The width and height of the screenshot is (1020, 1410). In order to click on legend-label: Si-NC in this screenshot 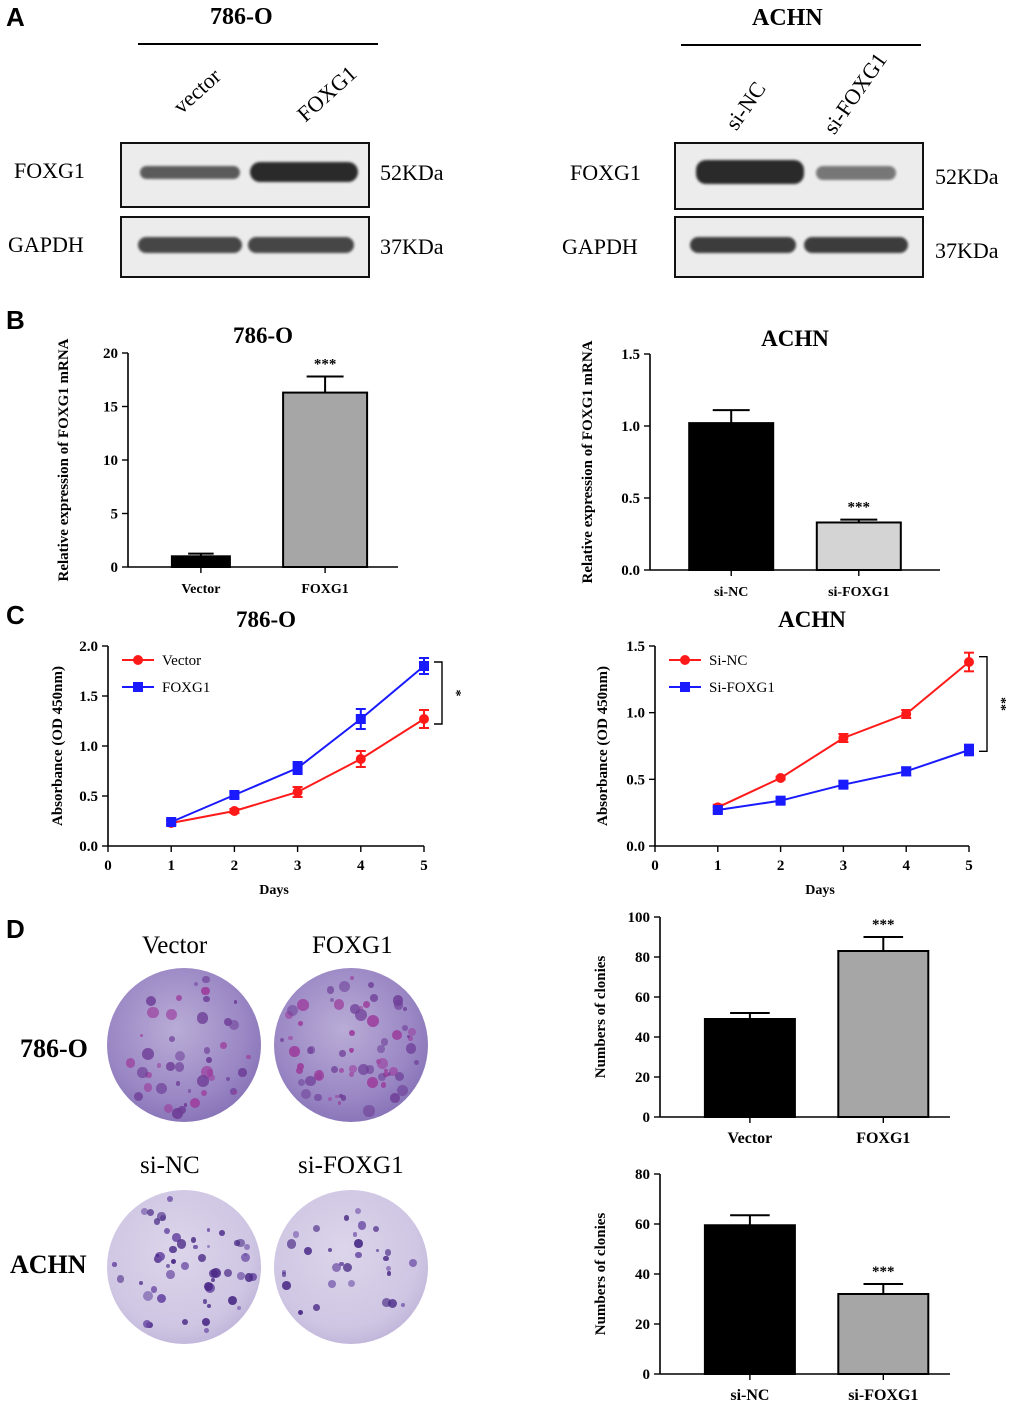, I will do `click(728, 661)`.